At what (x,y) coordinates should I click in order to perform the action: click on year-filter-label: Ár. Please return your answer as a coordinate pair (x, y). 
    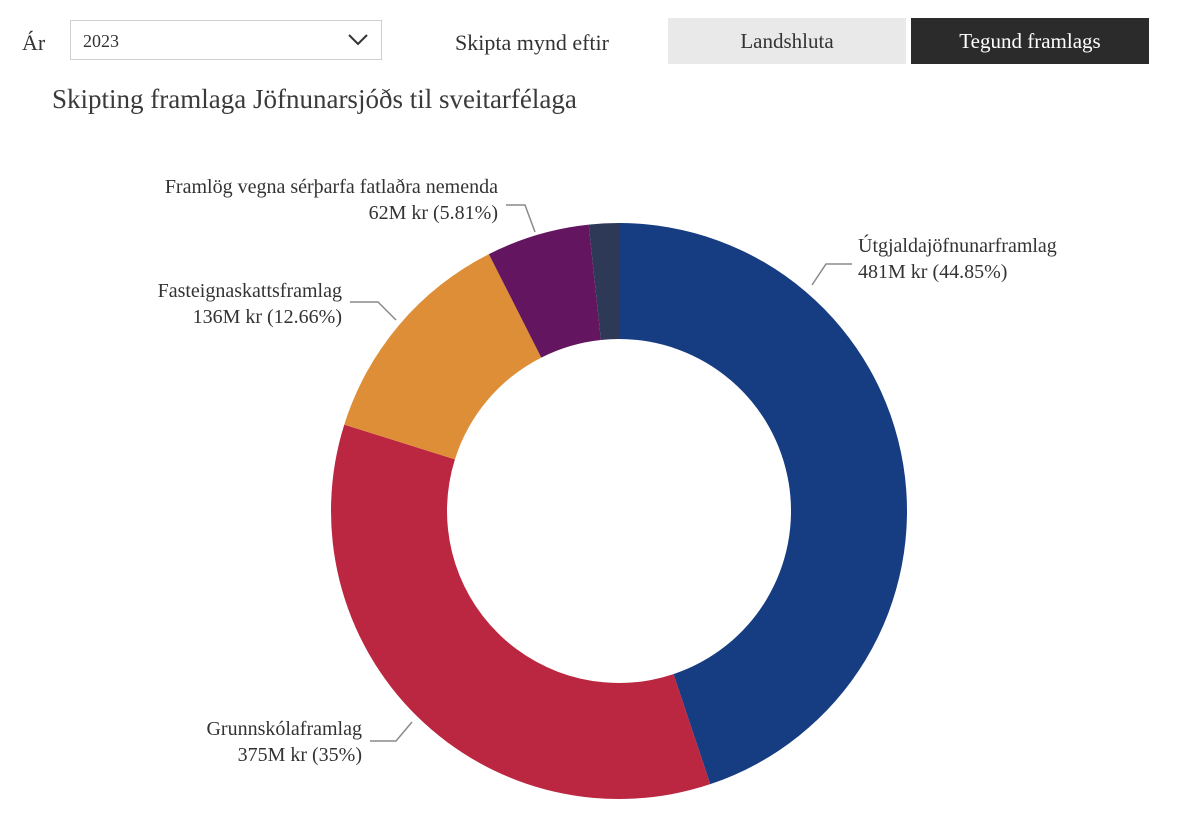
    Looking at the image, I should click on (34, 42).